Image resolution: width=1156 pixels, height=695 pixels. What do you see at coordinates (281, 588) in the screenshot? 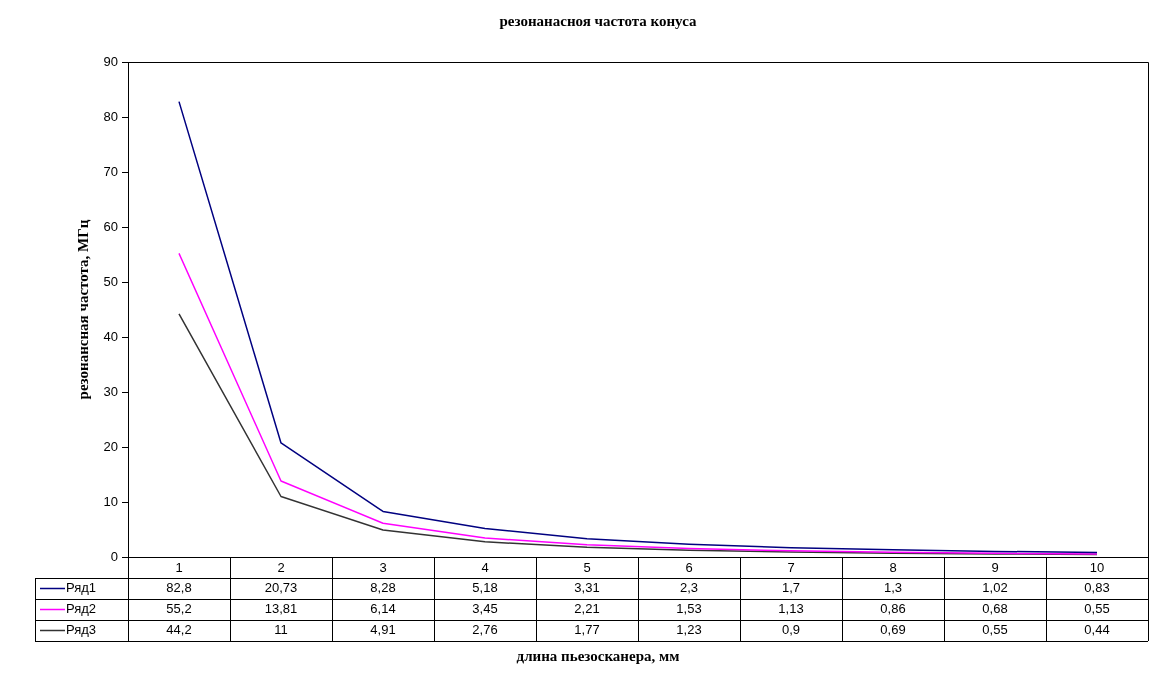
I see `data-label: 20,73` at bounding box center [281, 588].